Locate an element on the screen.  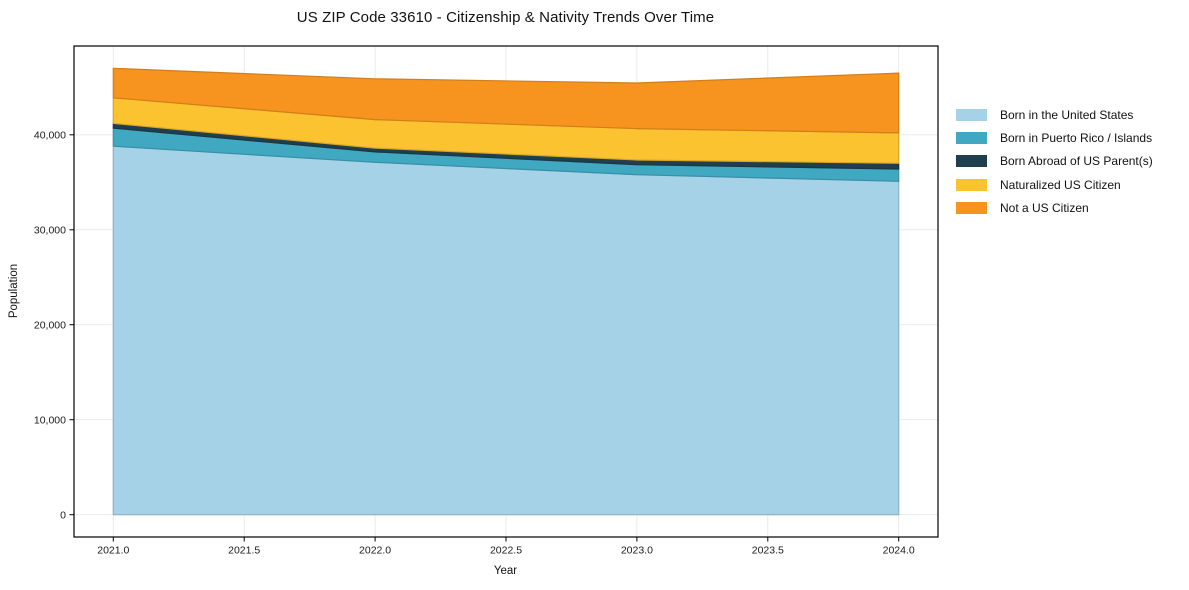
y-tick-label: 10,000 is located at coordinates (50, 420).